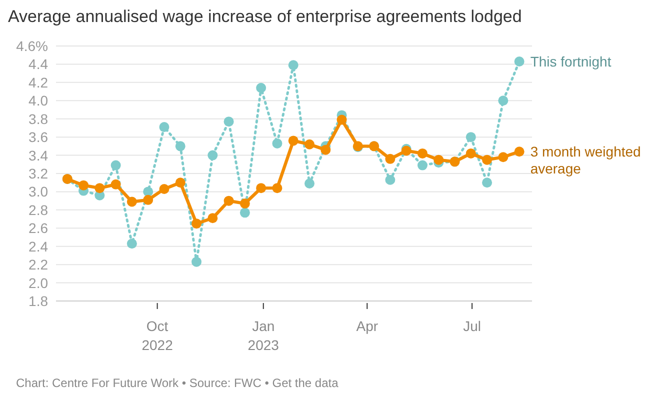  I want to click on y-tick-label: 3.2, so click(38, 174).